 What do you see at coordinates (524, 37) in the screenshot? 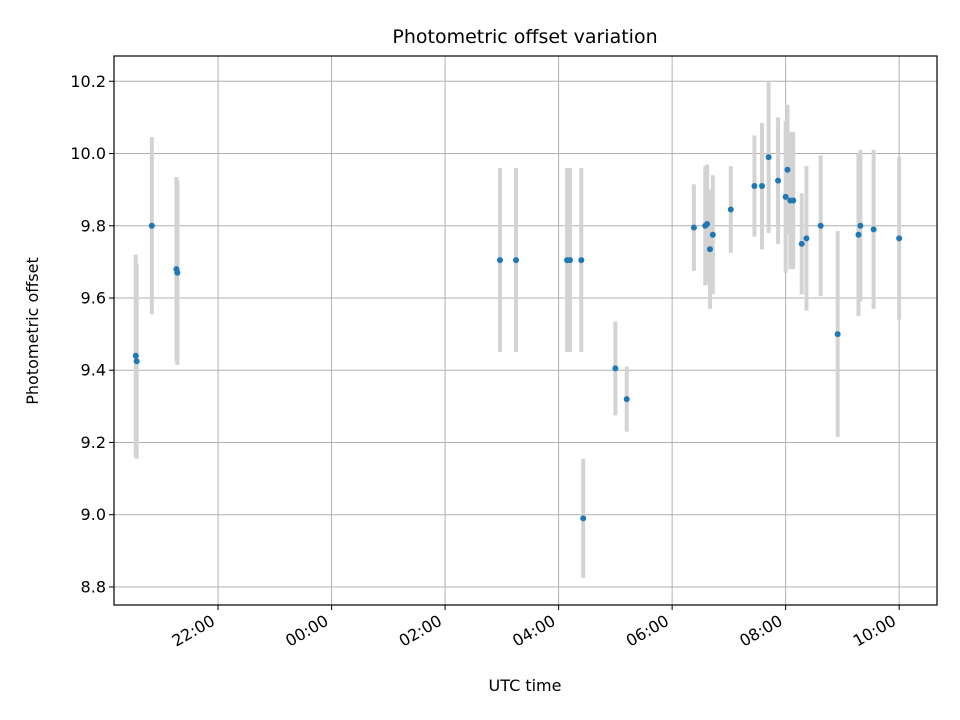
I see `chart-title: Photometric offset variation` at bounding box center [524, 37].